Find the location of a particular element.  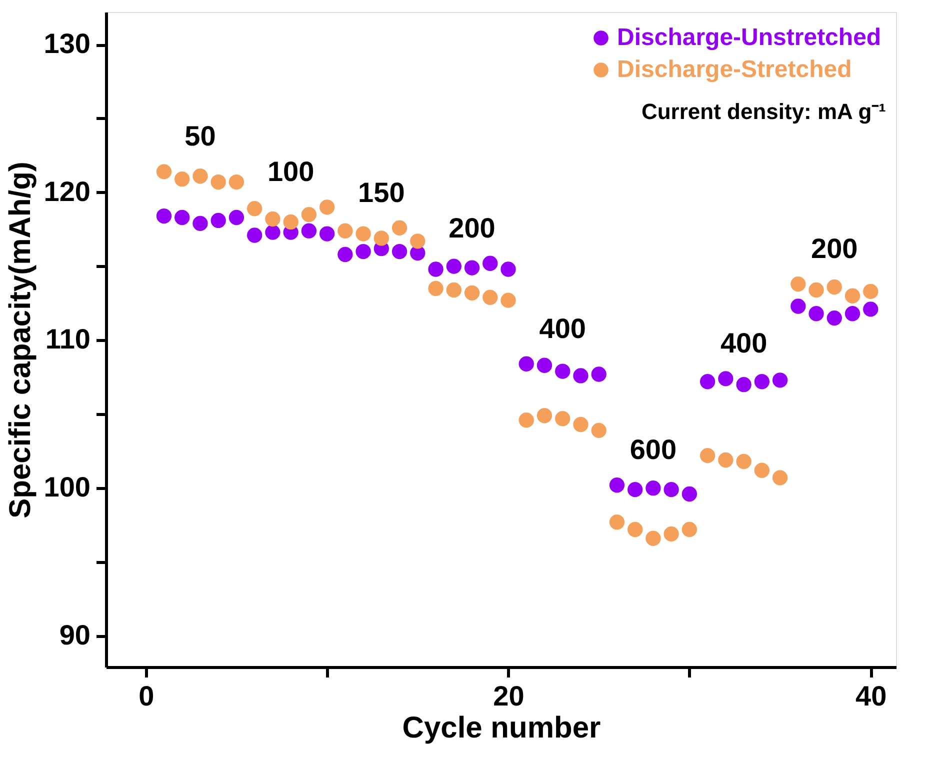

x-tick-label: 20 is located at coordinates (508, 696).